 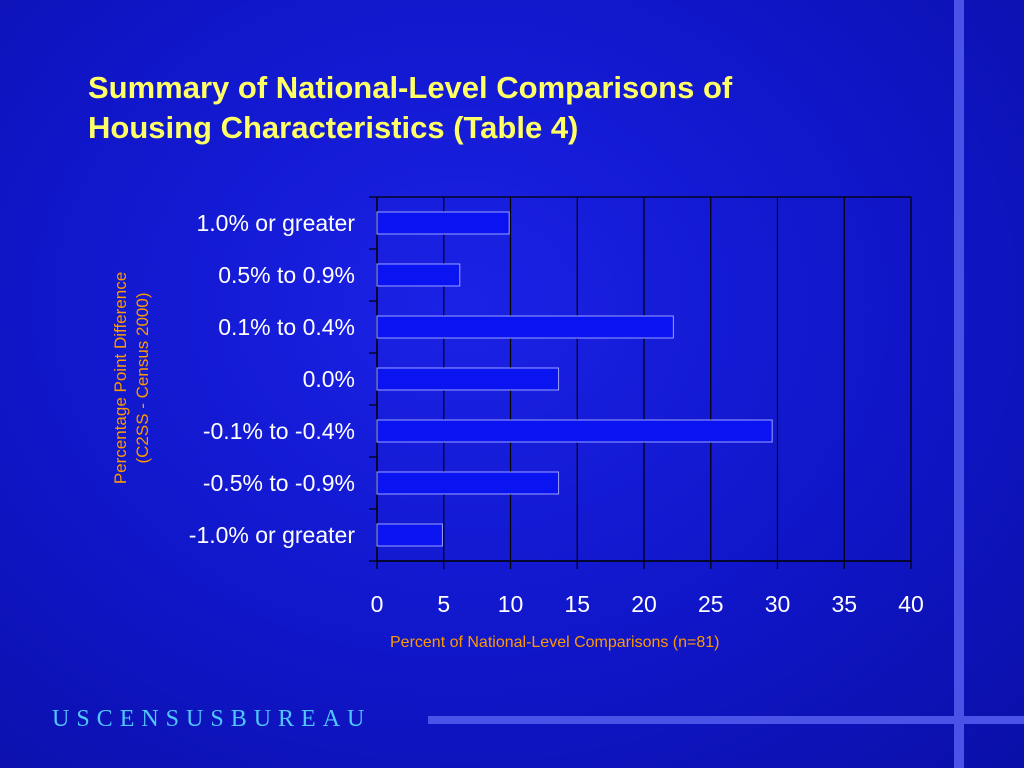 What do you see at coordinates (142, 378) in the screenshot?
I see `y-axis-label-line-2: (C2SS - Census 2000)` at bounding box center [142, 378].